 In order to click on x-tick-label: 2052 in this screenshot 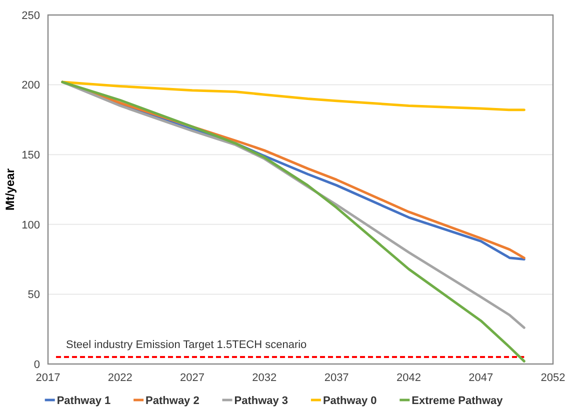, I will do `click(553, 378)`.